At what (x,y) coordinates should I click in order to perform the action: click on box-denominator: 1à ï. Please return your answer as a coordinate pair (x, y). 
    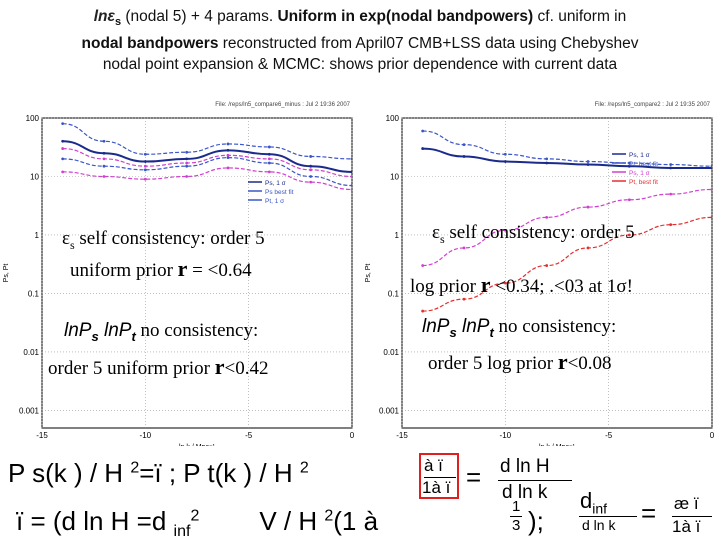
    Looking at the image, I should click on (436, 487).